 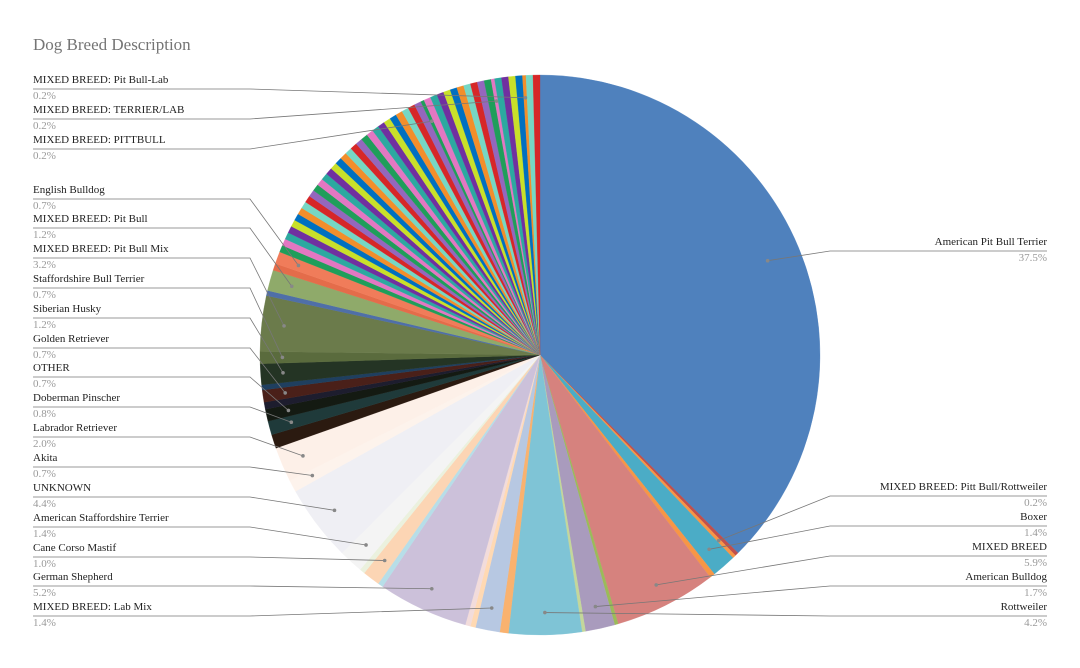 I want to click on slice-value-label: 0.8%, so click(x=44, y=414).